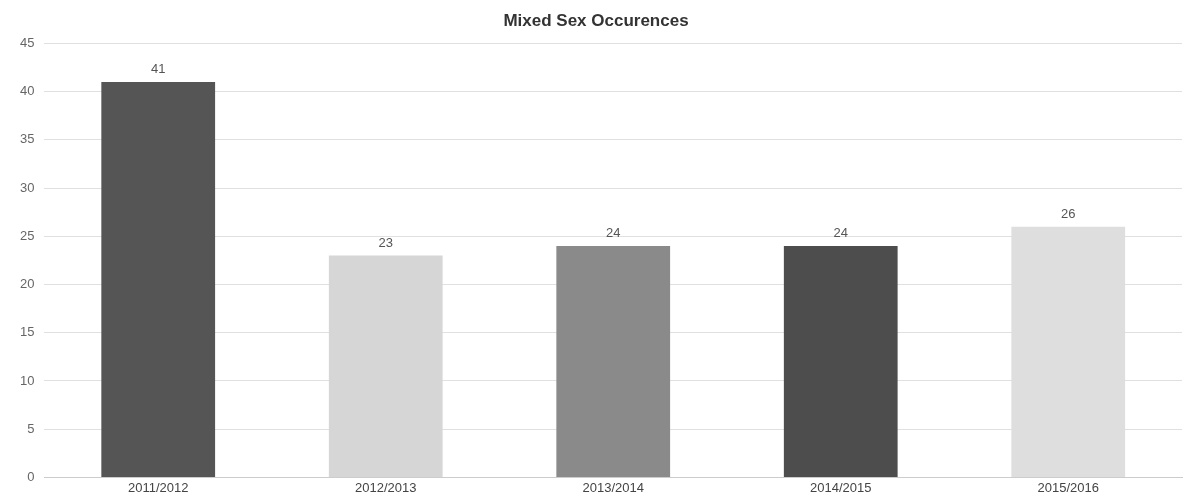 The height and width of the screenshot is (504, 1197). What do you see at coordinates (841, 487) in the screenshot?
I see `x-tick-label: 2014/2015` at bounding box center [841, 487].